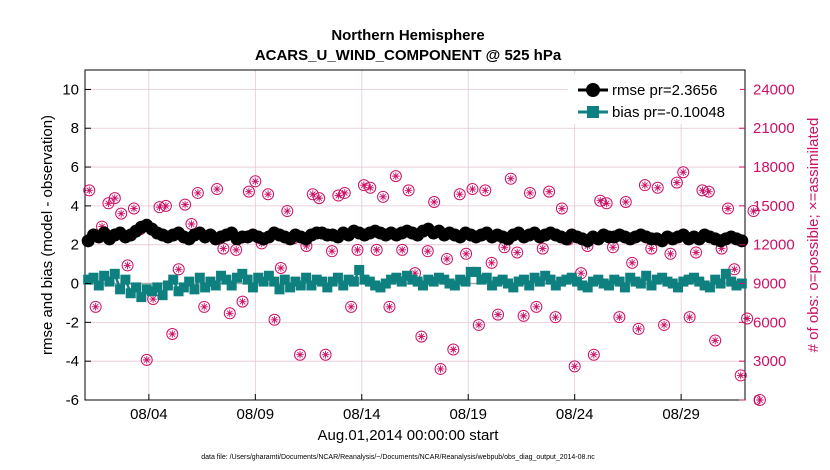 The width and height of the screenshot is (830, 470). What do you see at coordinates (362, 414) in the screenshot?
I see `x-tick-label: 08/14` at bounding box center [362, 414].